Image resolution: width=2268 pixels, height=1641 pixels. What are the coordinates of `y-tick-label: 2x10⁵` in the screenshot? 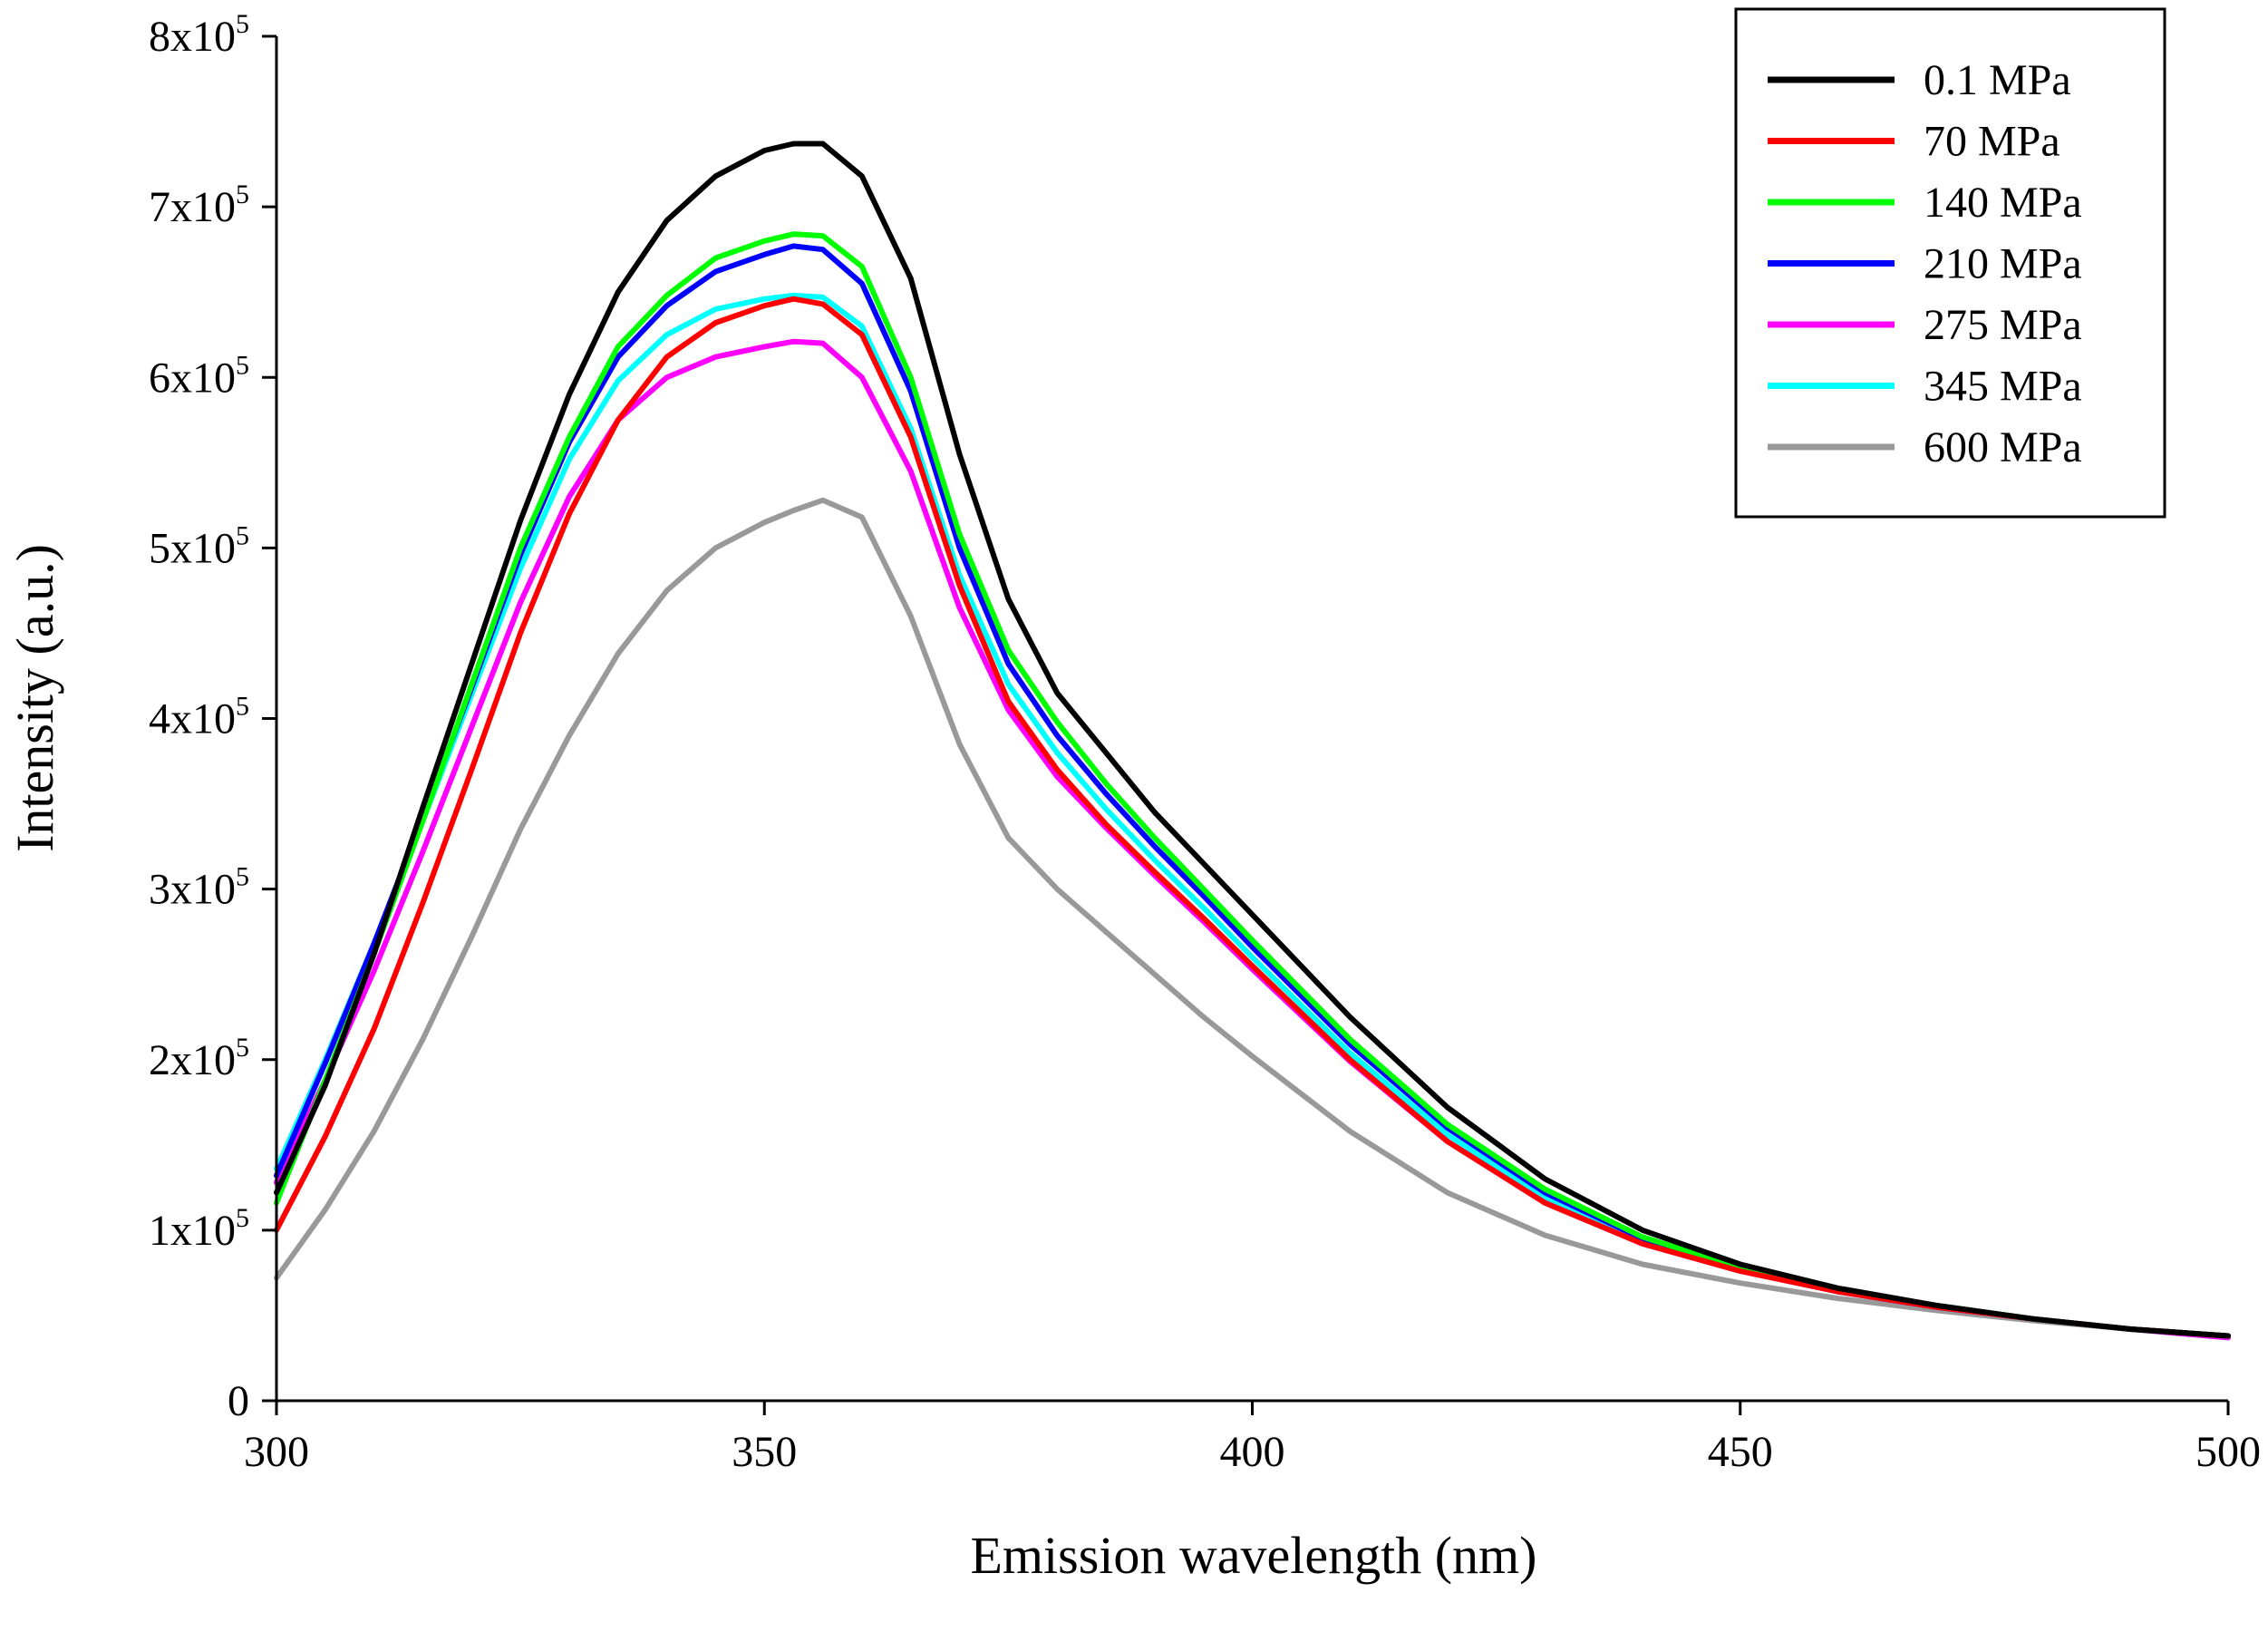 It's located at (199, 1058).